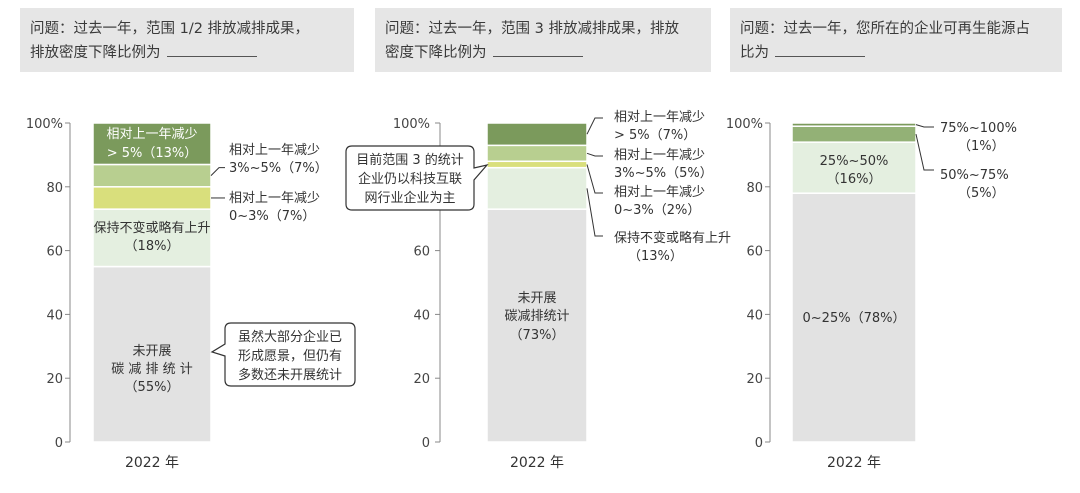  Describe the element at coordinates (152, 387) in the screenshot. I see `segment-label: （55%）` at that location.